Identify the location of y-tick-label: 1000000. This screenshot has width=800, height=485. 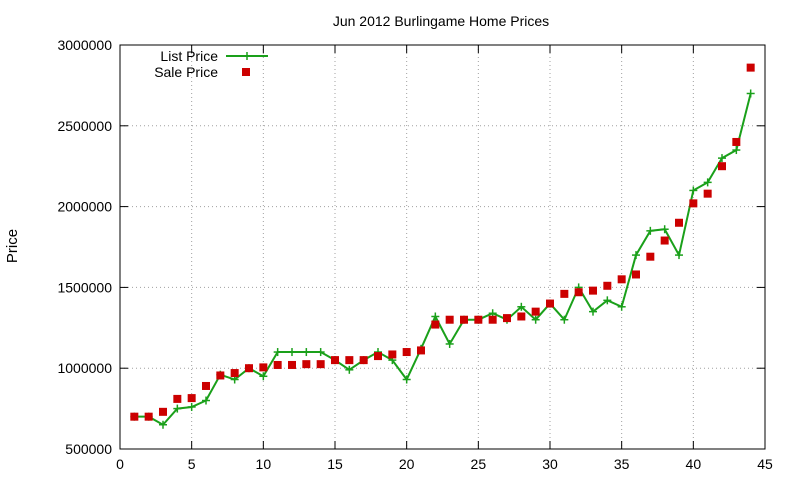
(84, 368).